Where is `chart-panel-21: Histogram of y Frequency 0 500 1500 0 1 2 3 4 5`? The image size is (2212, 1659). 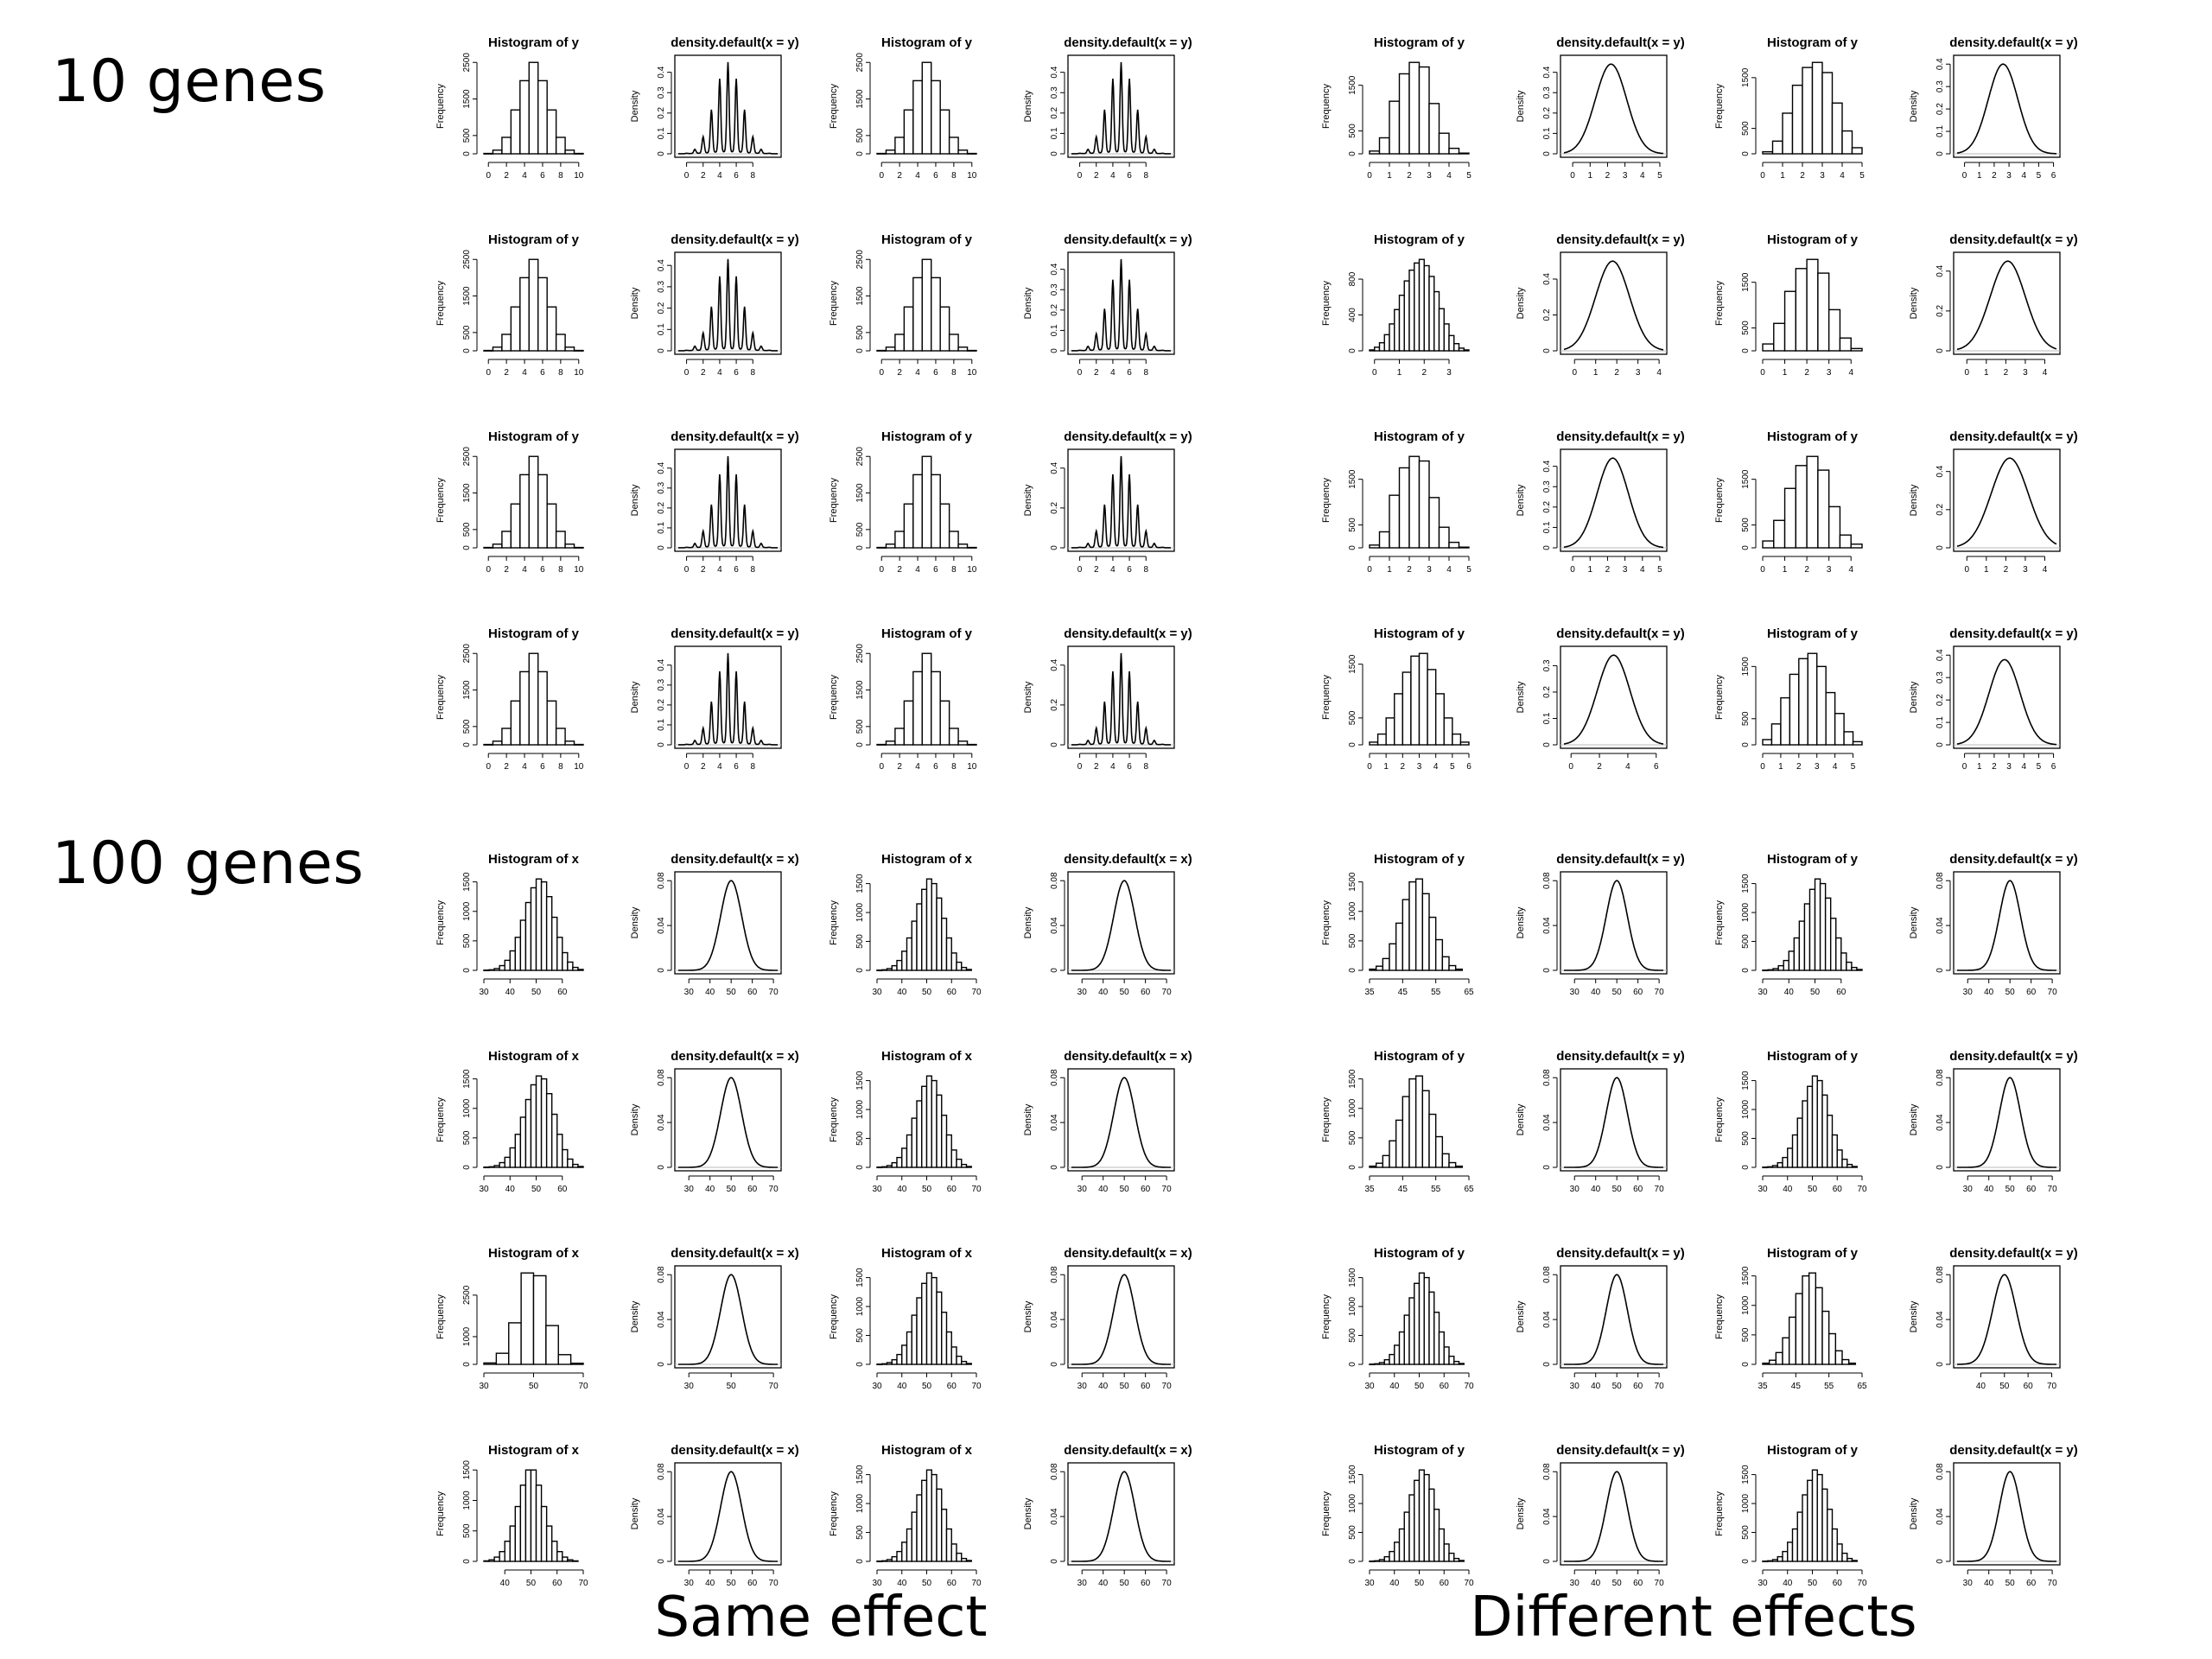
chart-panel-21: Histogram of y Frequency 0 500 1500 0 1 2 3 4 5 is located at coordinates (1396, 502).